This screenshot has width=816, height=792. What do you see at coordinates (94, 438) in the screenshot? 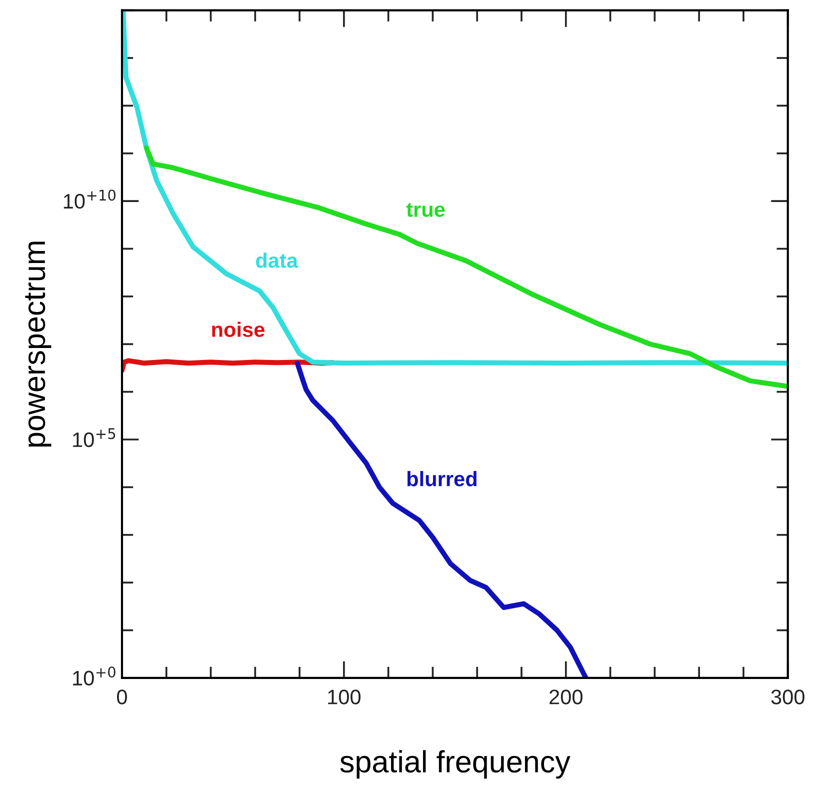
I see `y-tick-label: 10$^{+5}$` at bounding box center [94, 438].